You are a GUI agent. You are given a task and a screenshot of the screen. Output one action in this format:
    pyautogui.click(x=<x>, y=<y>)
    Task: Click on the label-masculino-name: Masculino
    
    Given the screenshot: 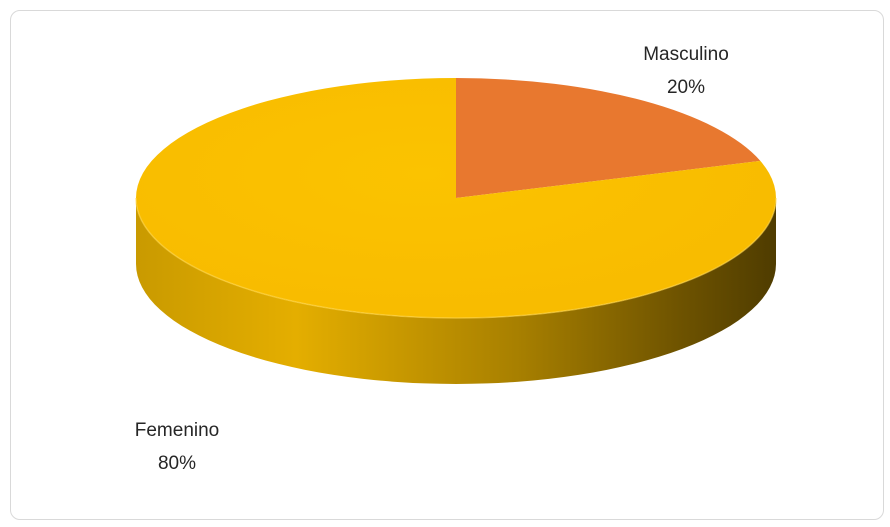 What is the action you would take?
    pyautogui.click(x=686, y=54)
    